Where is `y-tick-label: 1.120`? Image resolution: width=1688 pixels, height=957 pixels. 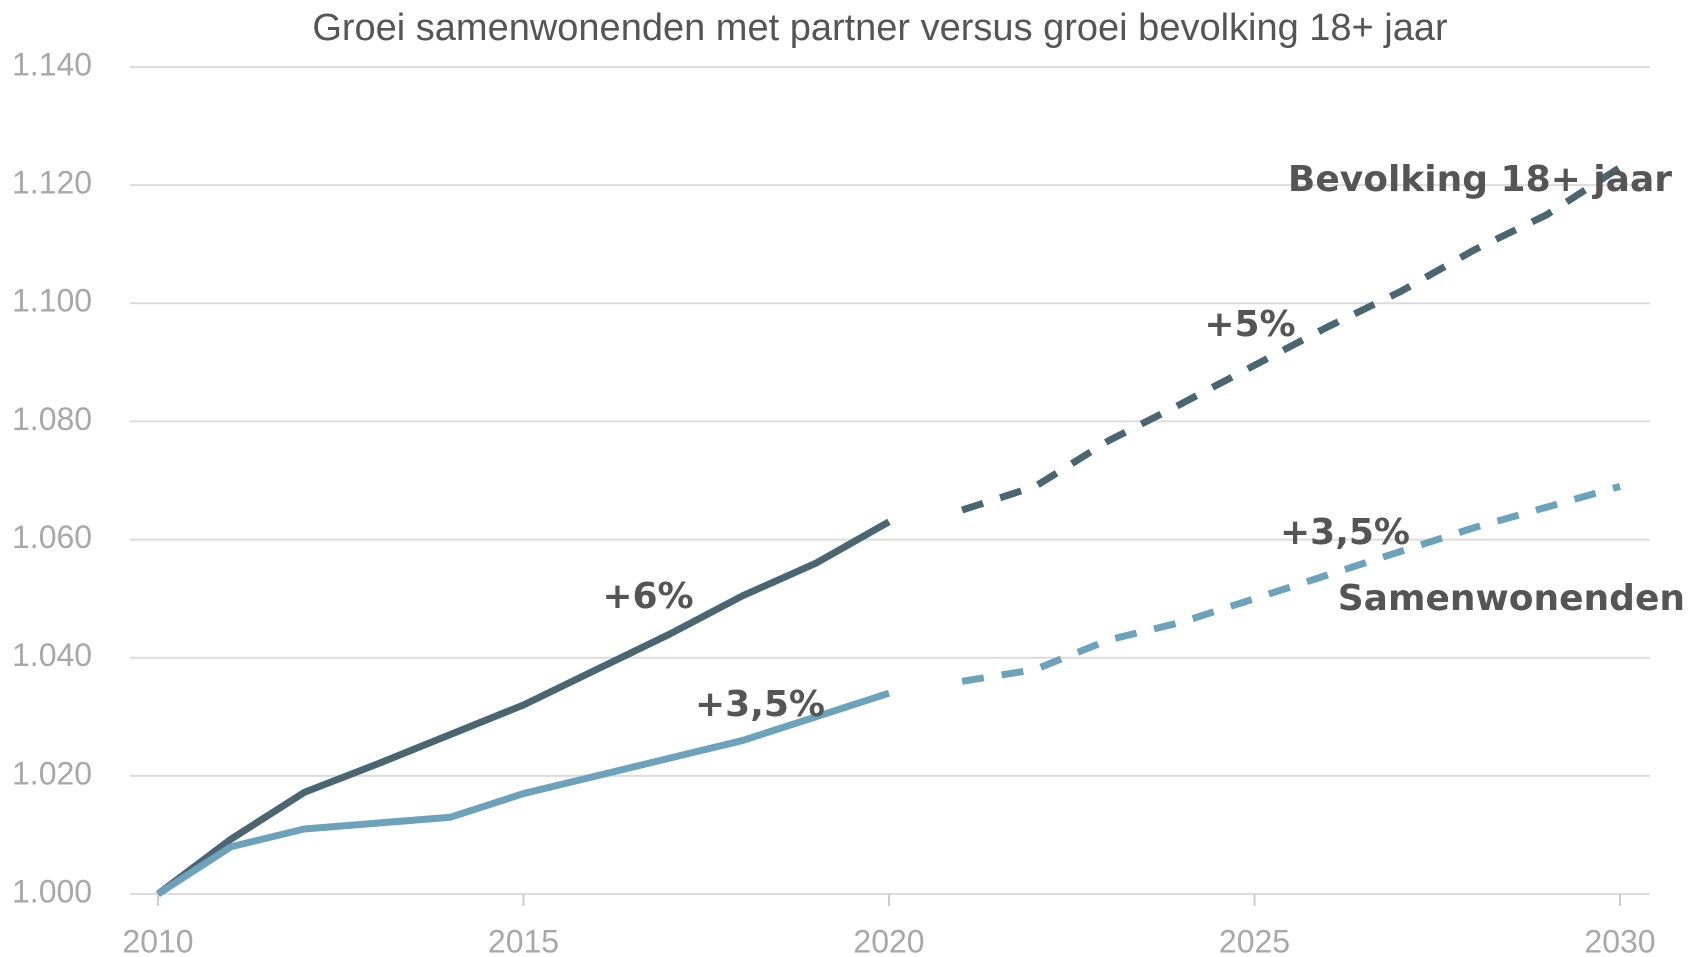
y-tick-label: 1.120 is located at coordinates (52, 183).